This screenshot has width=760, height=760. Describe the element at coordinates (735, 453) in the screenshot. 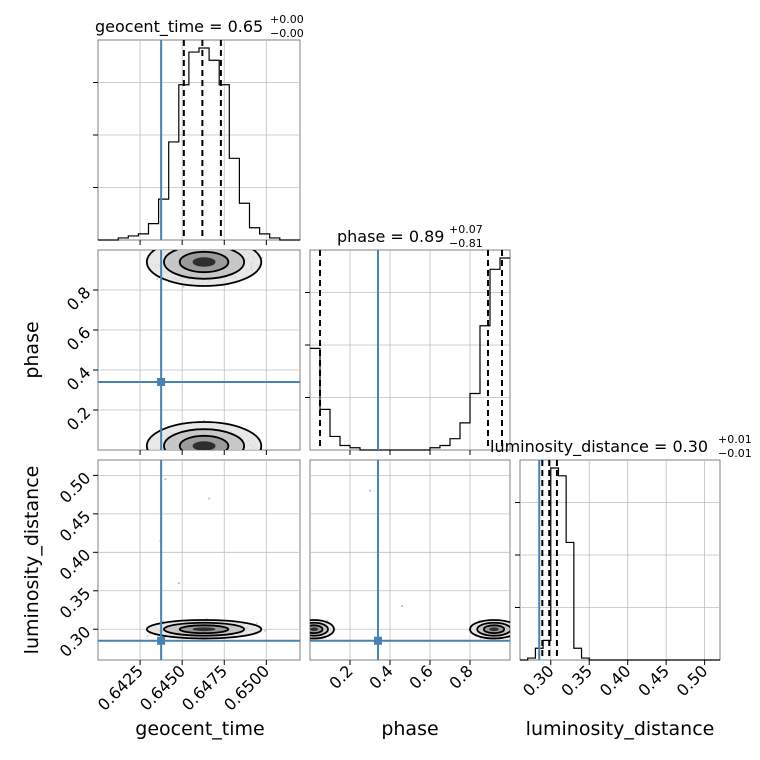

I see `title-dist-minus: −0.01` at that location.